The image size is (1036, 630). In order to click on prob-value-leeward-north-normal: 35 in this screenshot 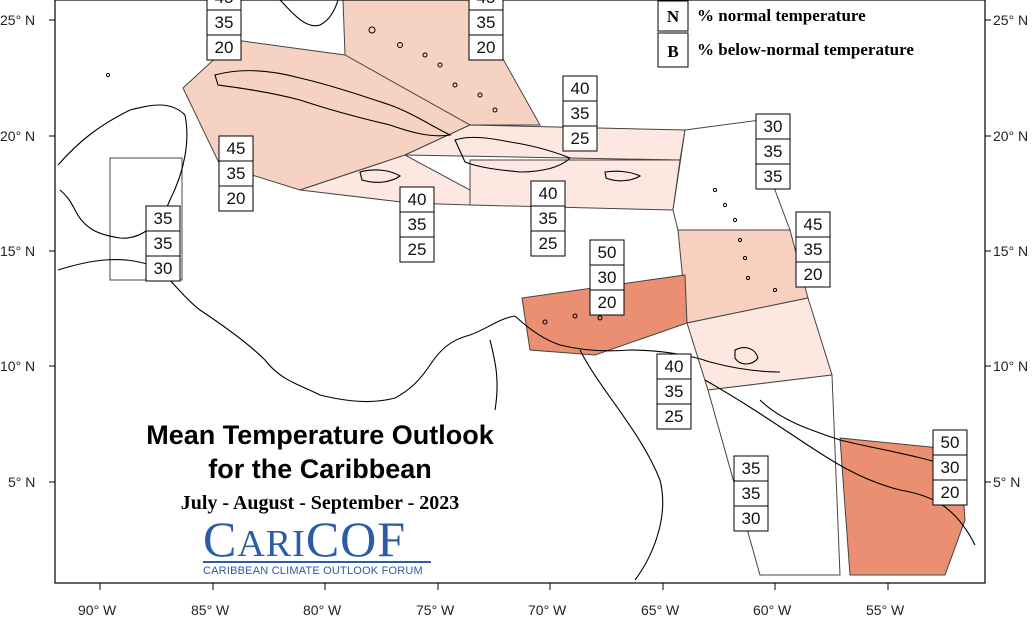, I will do `click(773, 151)`.